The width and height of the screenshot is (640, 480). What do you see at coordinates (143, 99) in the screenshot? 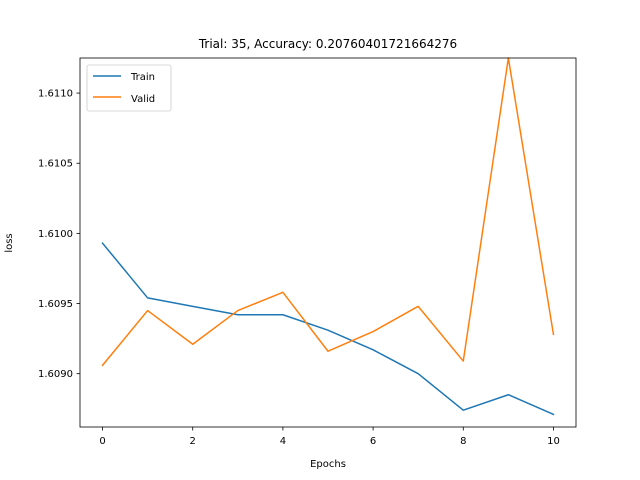
I see `legend-label-valid: Valid` at bounding box center [143, 99].